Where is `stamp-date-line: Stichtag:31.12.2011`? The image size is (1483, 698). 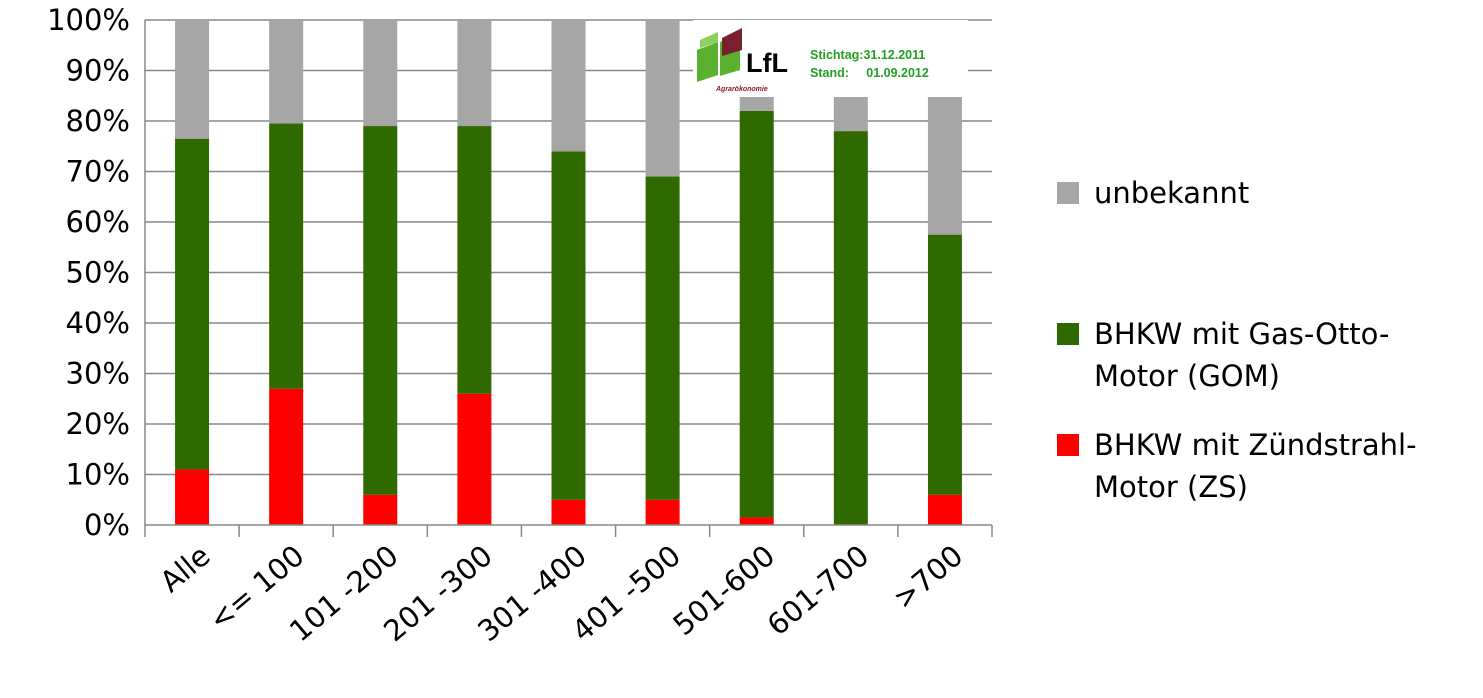
stamp-date-line: Stichtag:31.12.2011 is located at coordinates (867, 55).